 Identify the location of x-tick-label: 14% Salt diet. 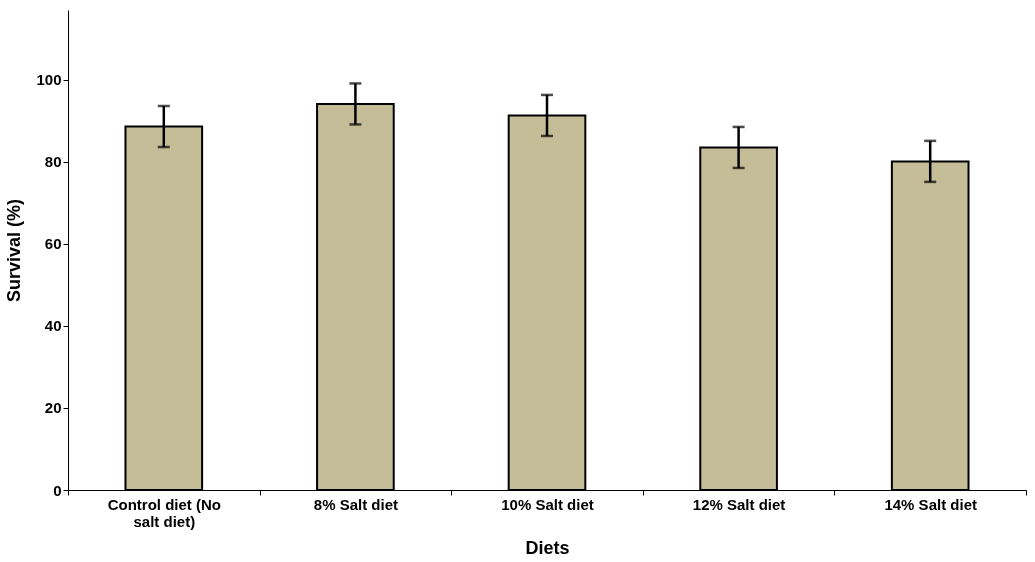
(930, 504).